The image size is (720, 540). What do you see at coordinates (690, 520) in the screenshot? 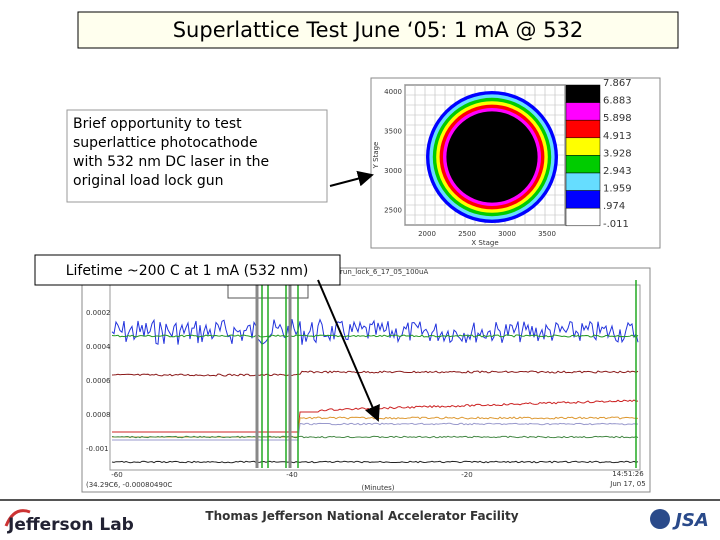
I see `jsa-logo: JSA` at bounding box center [690, 520].